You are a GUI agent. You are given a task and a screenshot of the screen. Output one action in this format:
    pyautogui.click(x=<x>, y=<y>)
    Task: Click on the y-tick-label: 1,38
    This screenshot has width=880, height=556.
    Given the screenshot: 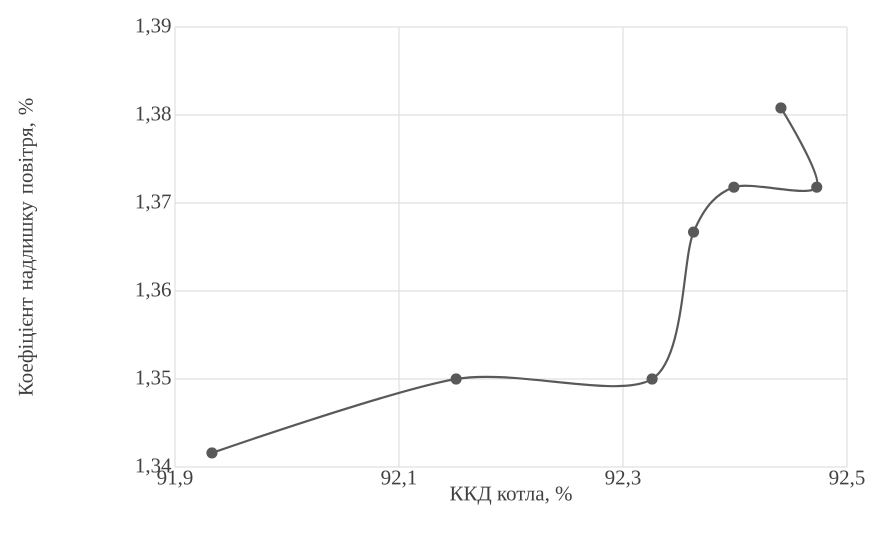 What is the action you would take?
    pyautogui.click(x=153, y=115)
    